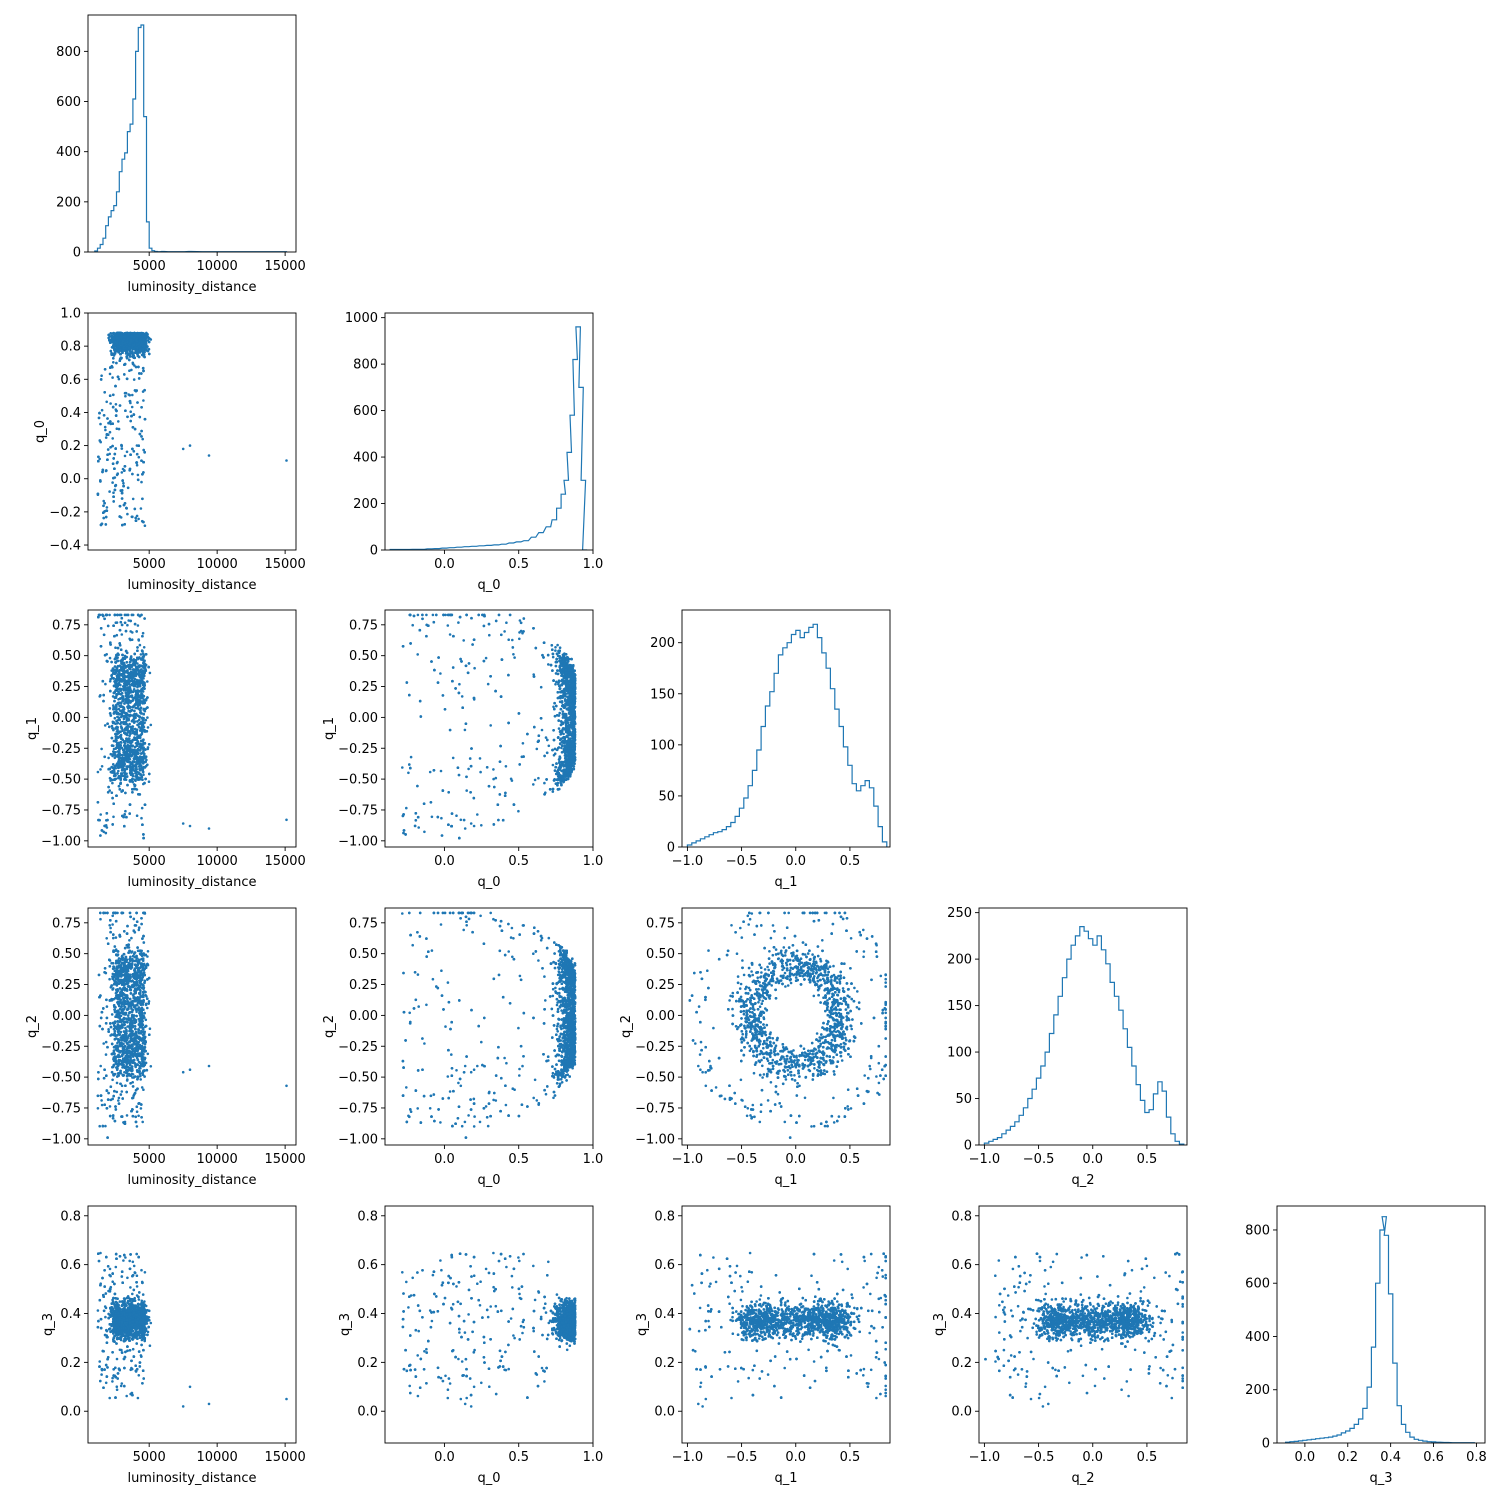 This screenshot has height=1500, width=1500. What do you see at coordinates (70, 413) in the screenshot?
I see `y-tick-label: 0.4` at bounding box center [70, 413].